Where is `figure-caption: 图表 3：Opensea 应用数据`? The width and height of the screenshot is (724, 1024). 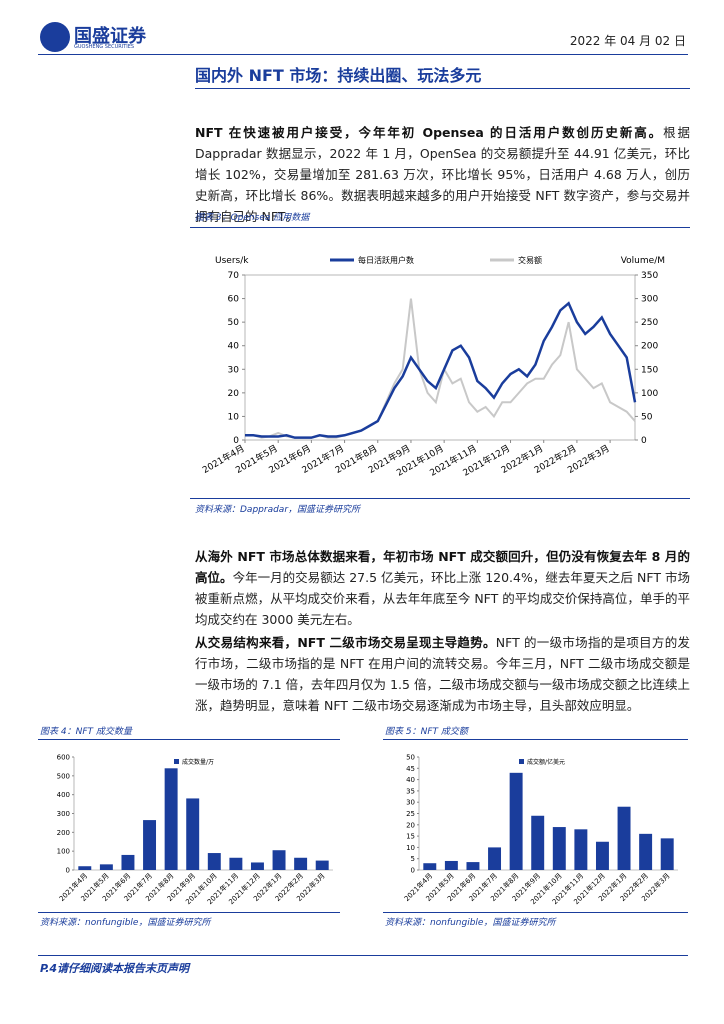
figure-caption: 图表 3：Opensea 应用数据 is located at coordinates (252, 218).